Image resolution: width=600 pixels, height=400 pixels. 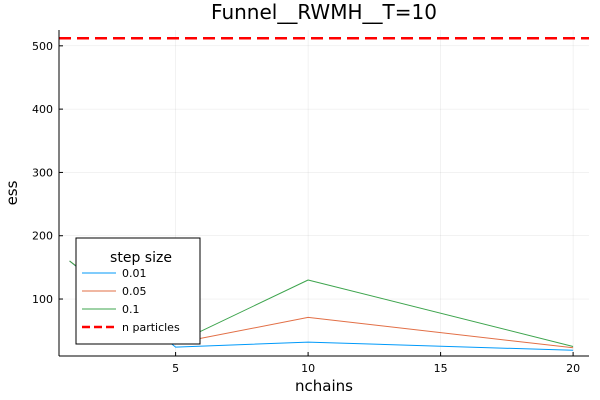 I want to click on x-axis-label: nchains, so click(x=324, y=386).